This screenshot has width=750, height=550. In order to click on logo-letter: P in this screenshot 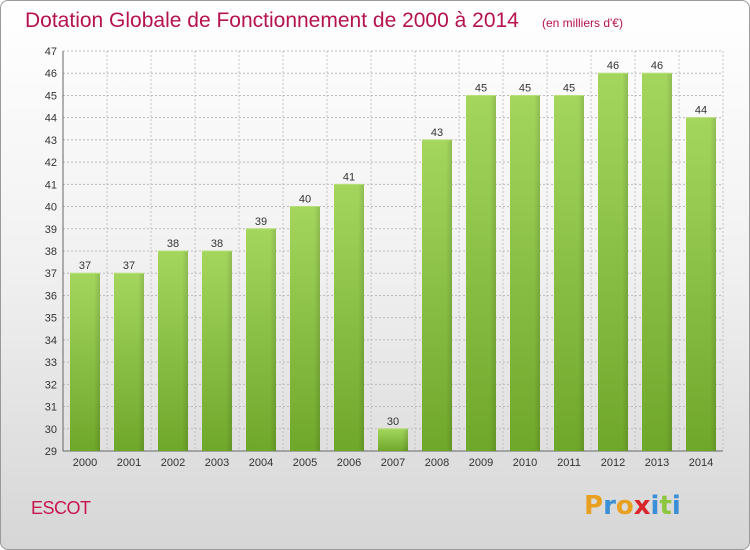, I will do `click(594, 506)`.